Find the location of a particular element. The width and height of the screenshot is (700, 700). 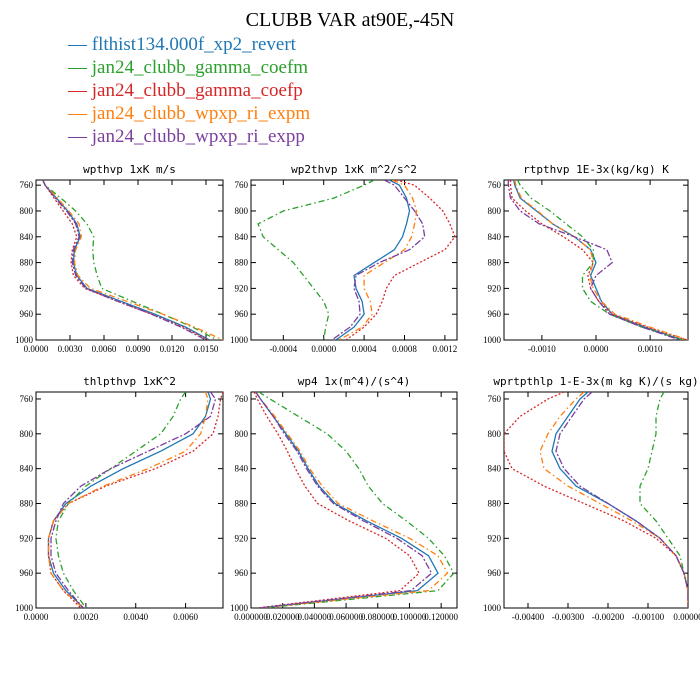

legend-item: — jan24_clubb_wpxp_ri_expp is located at coordinates (186, 136).